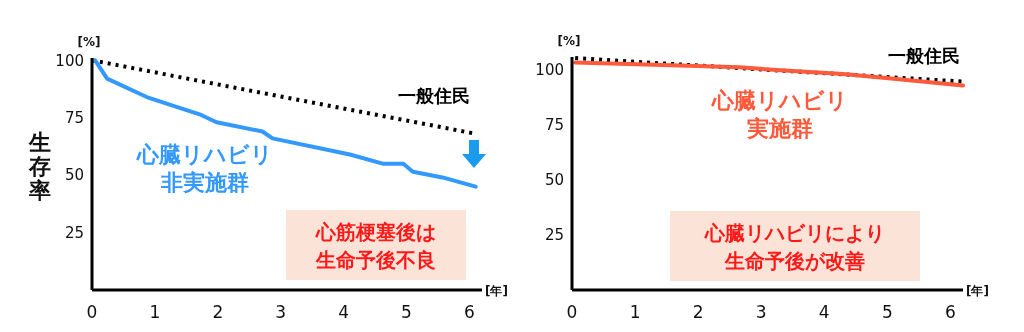  What do you see at coordinates (204, 168) in the screenshot?
I see `series-label: 心臓リハビリ非実施群` at bounding box center [204, 168].